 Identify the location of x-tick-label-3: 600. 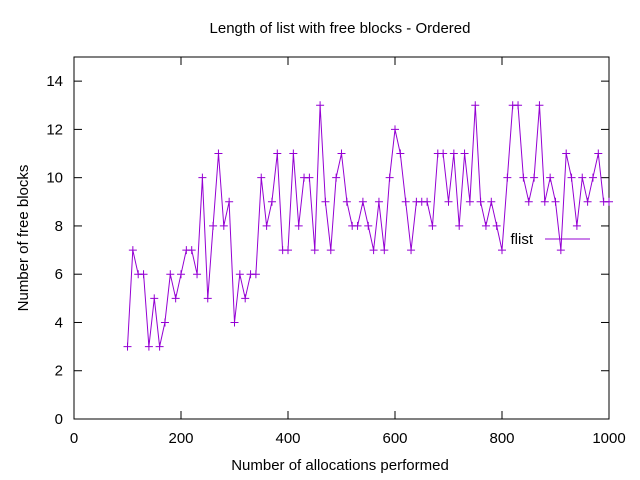
(394, 438).